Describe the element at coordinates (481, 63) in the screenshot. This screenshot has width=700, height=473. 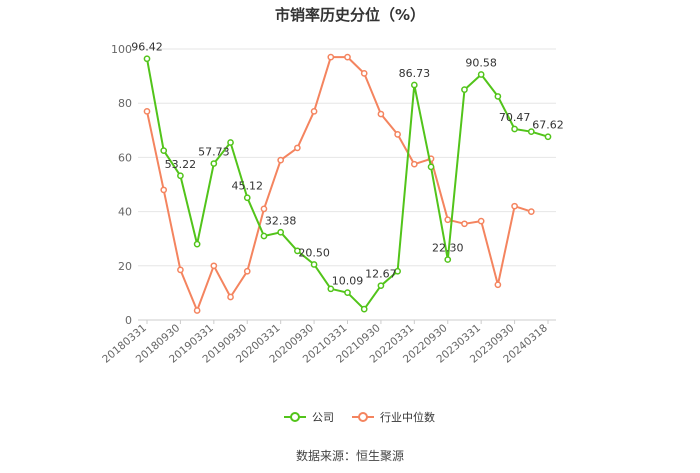
I see `data-label: 90.58` at that location.